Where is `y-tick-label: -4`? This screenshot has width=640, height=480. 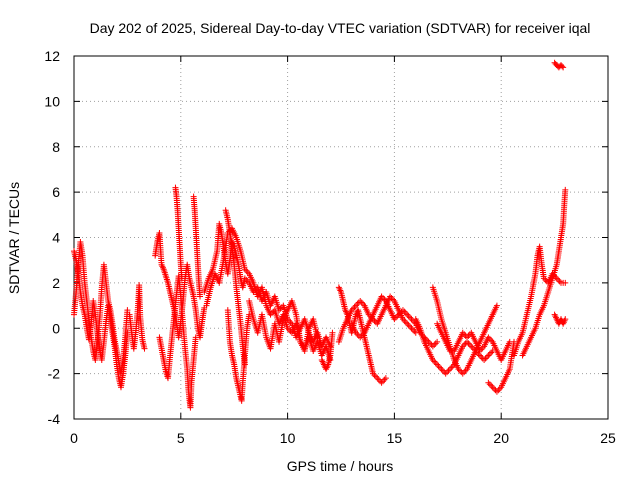
y-tick-label: -4 is located at coordinates (54, 419).